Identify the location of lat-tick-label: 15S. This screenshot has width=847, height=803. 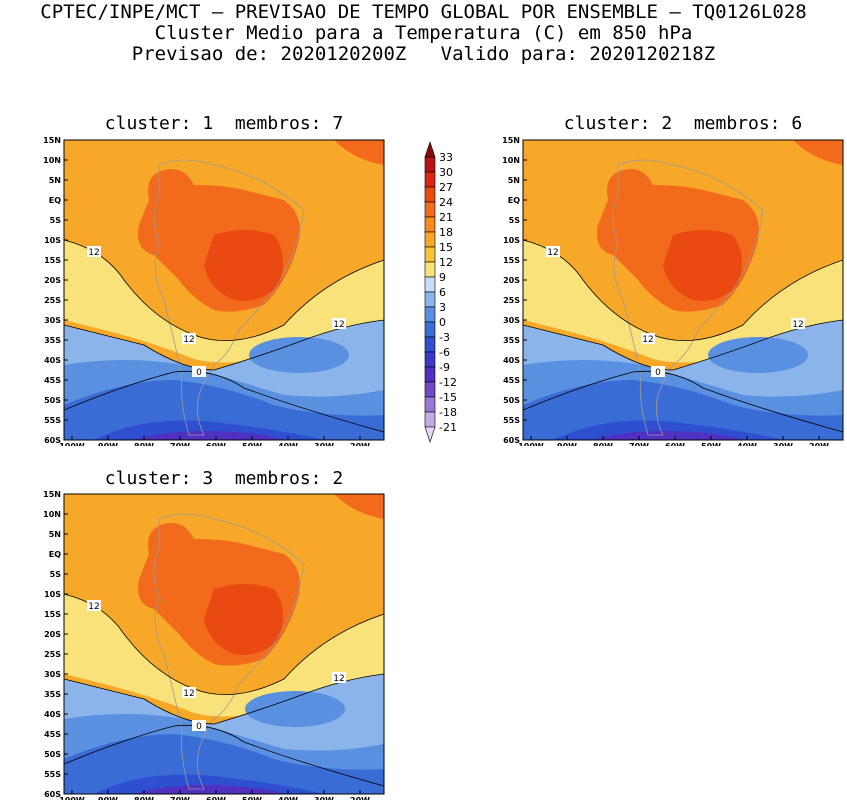
(52, 260).